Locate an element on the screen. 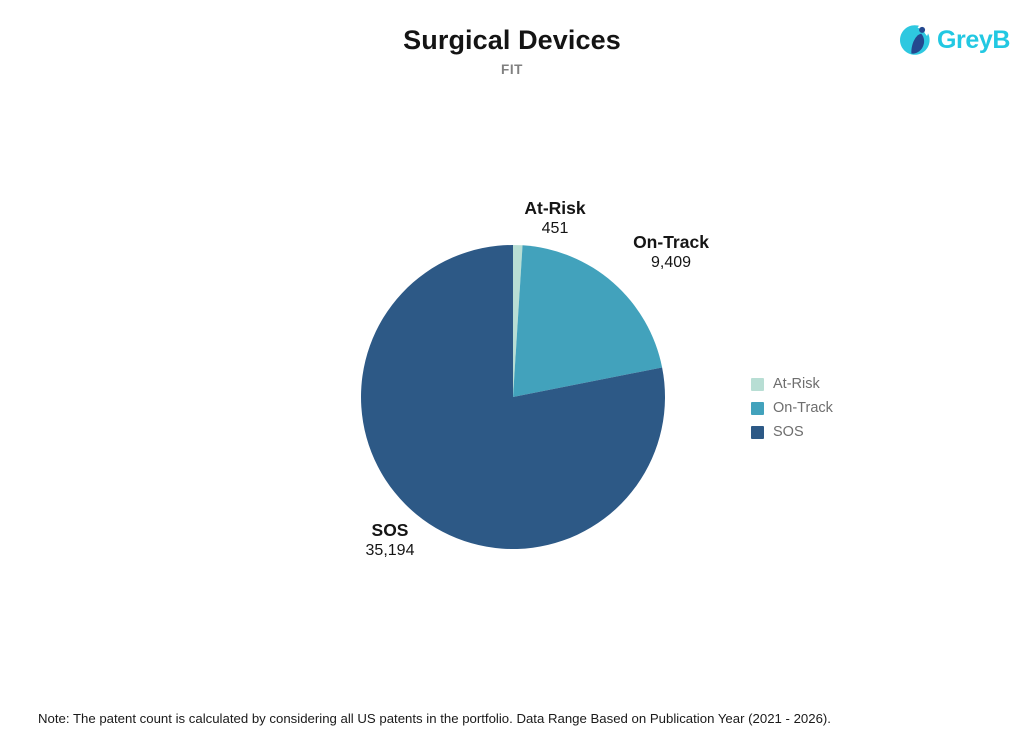 The height and width of the screenshot is (745, 1024). slice-label-on-track-value: 9,409 is located at coordinates (671, 262).